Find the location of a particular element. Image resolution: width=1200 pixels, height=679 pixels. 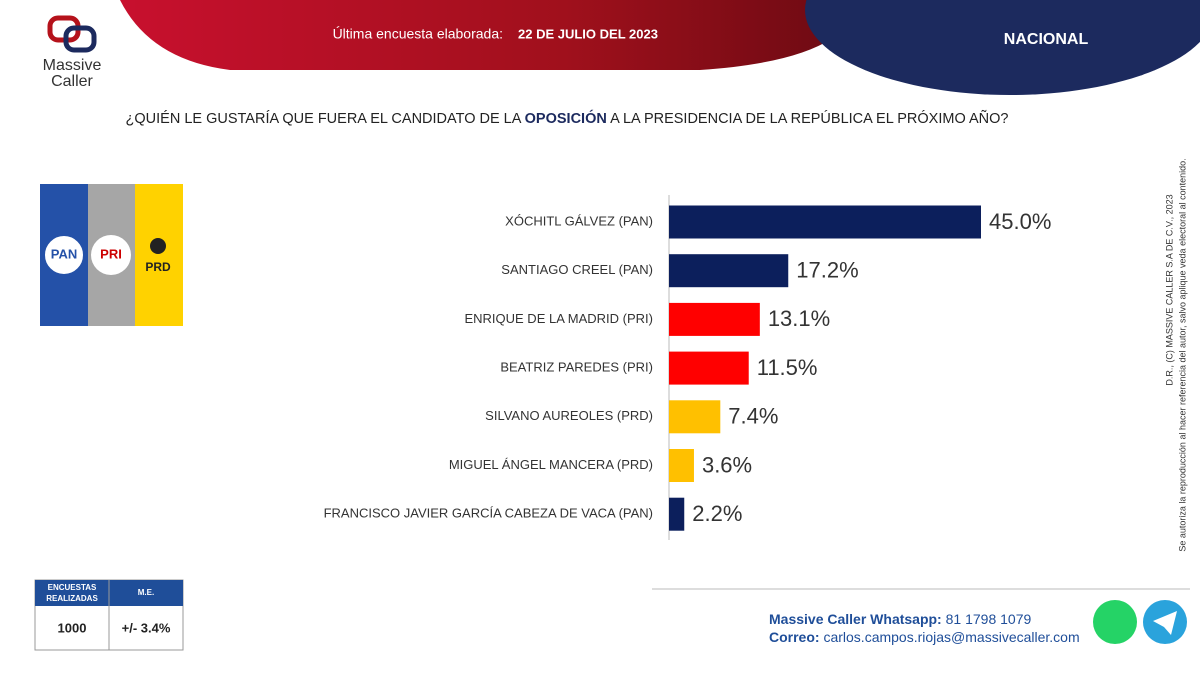

category-label: XÓCHITL GÁLVEZ (PAN) is located at coordinates (579, 220).